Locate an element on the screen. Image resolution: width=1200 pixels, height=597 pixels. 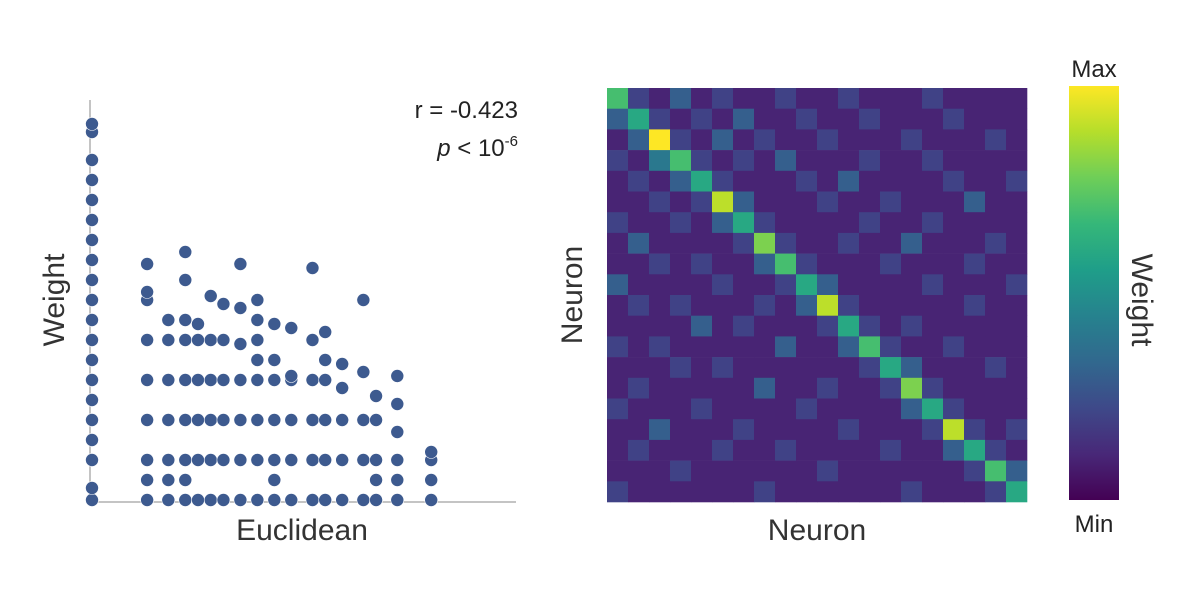
colorbar-max: Max is located at coordinates (1093, 69).